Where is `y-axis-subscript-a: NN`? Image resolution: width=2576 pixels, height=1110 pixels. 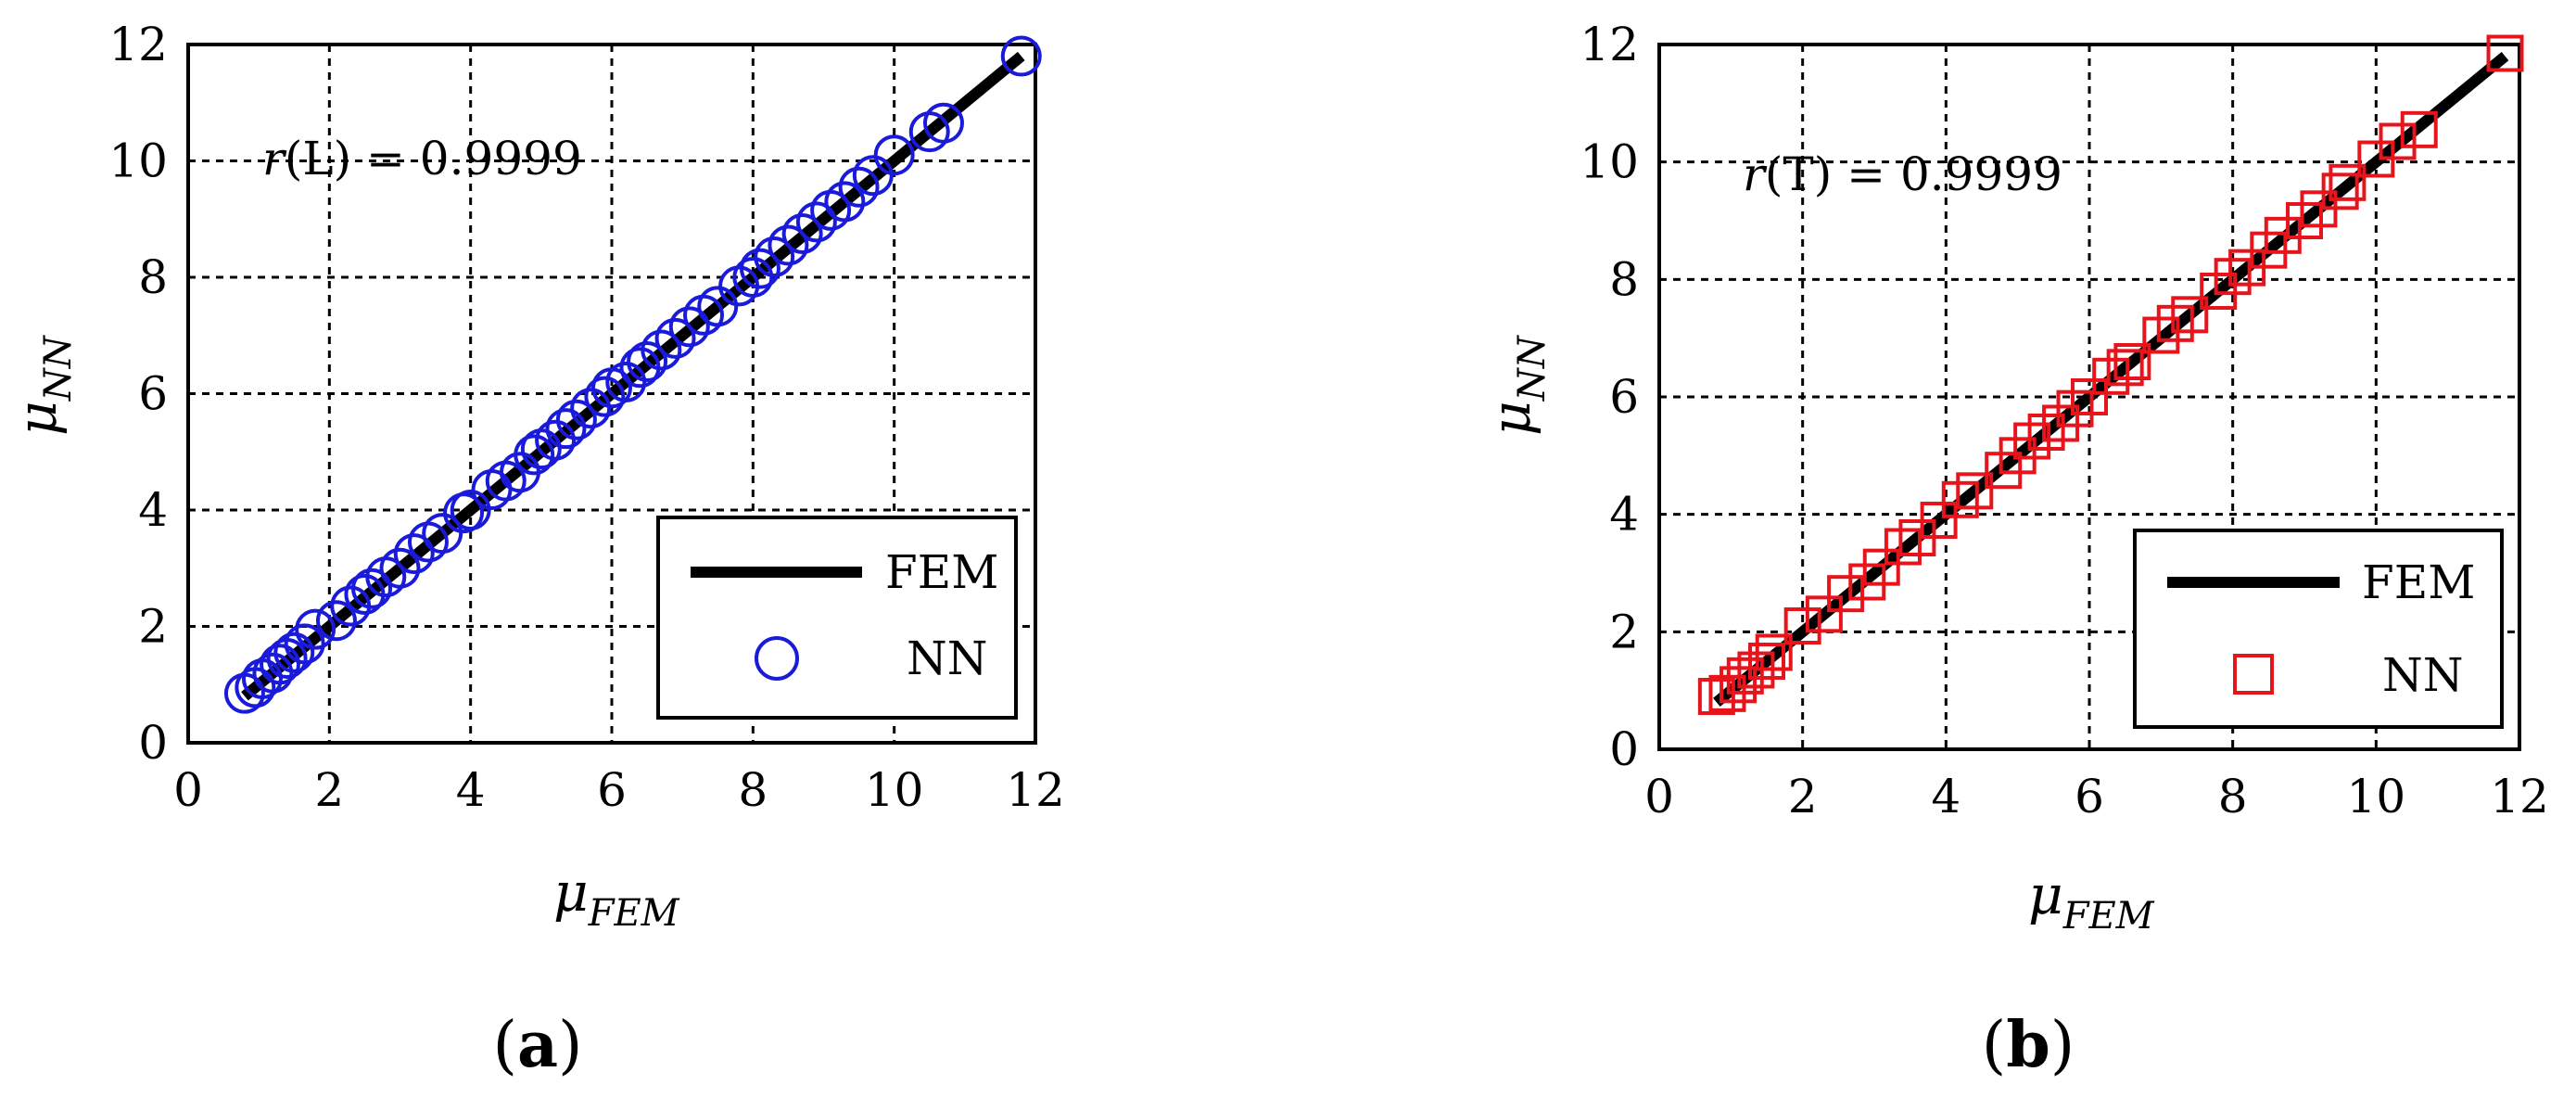 y-axis-subscript-a: NN is located at coordinates (58, 368).